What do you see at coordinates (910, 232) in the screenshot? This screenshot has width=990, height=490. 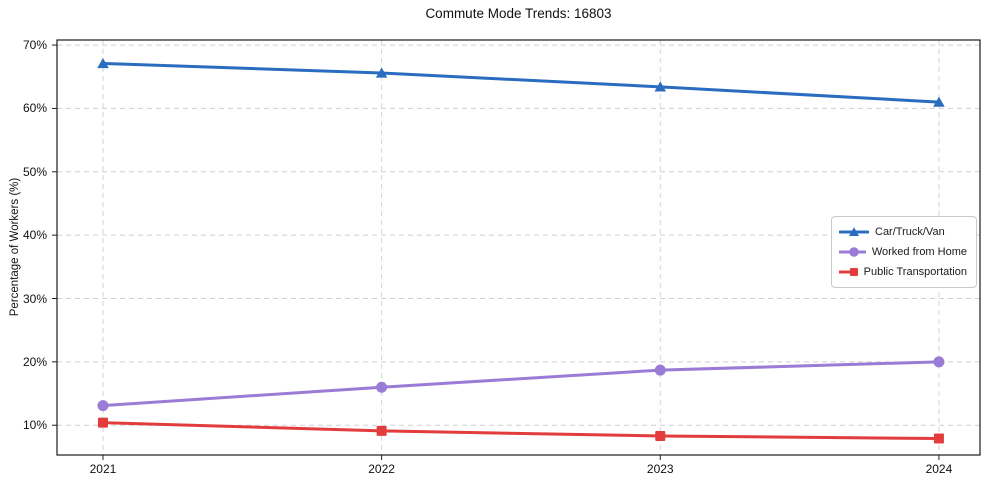 I see `legend-label: Car/Truck/Van` at bounding box center [910, 232].